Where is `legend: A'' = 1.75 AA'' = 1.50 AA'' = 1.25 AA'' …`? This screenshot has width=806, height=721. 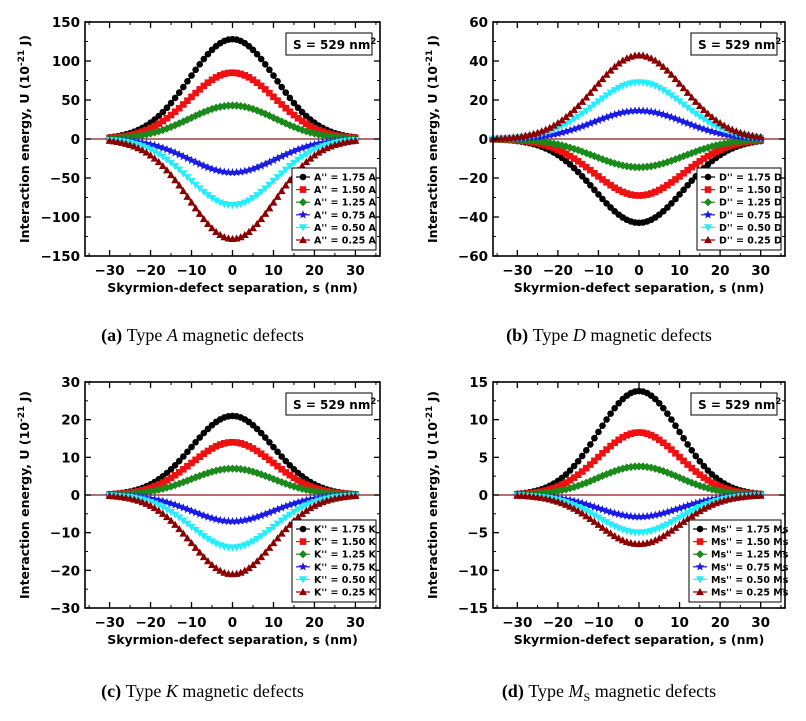
legend: A'' = 1.75 AA'' = 1.50 AA'' = 1.25 AA'' … is located at coordinates (334, 209).